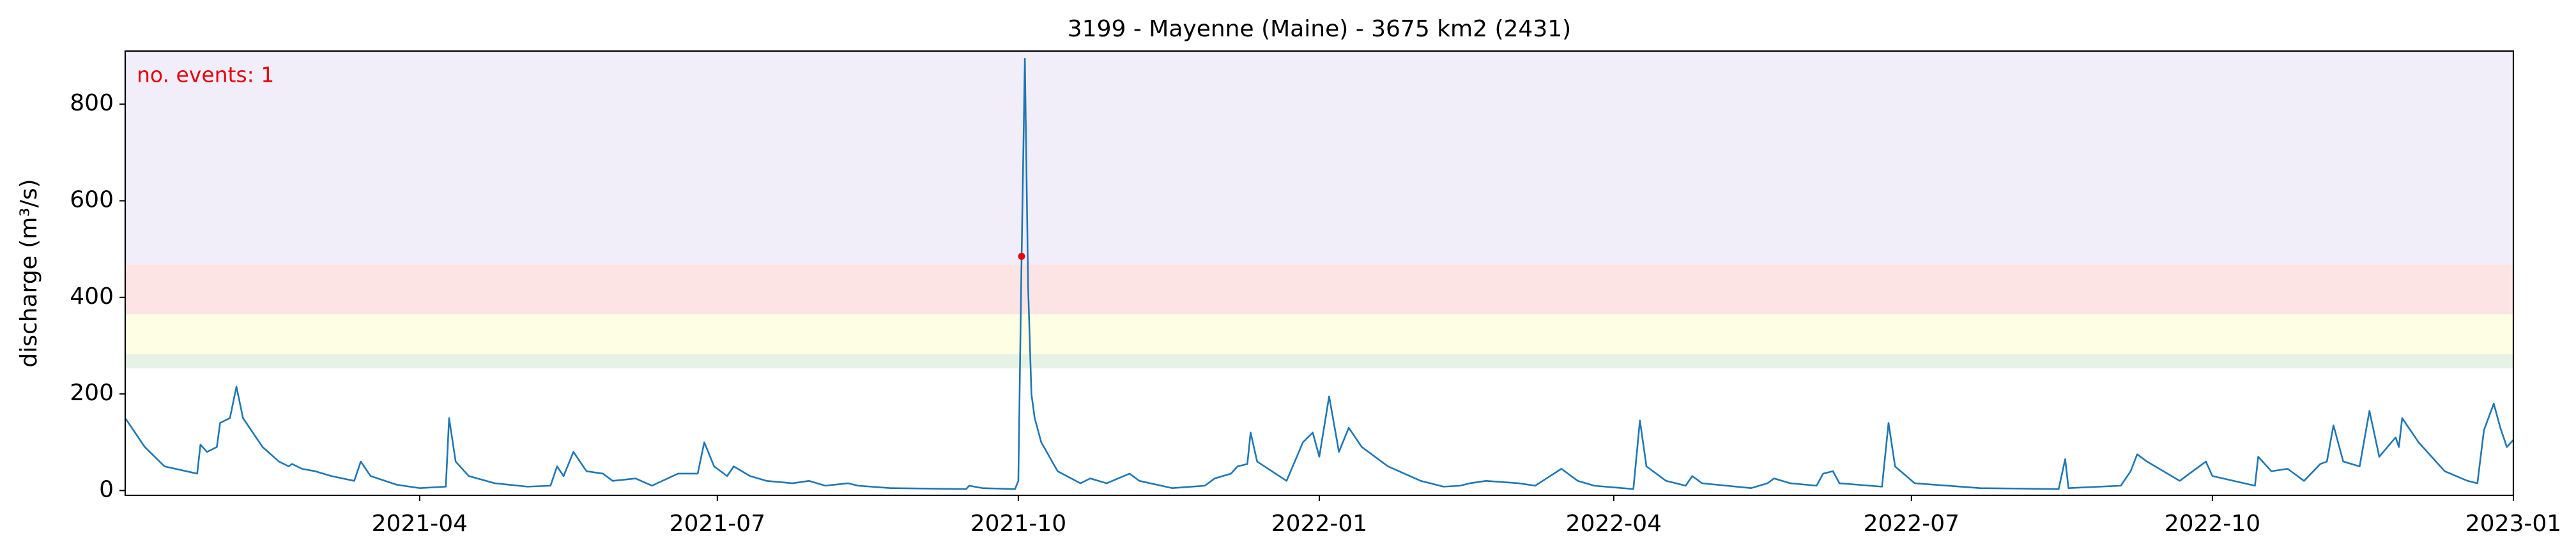  I want to click on y-tick-label: 200, so click(92, 393).